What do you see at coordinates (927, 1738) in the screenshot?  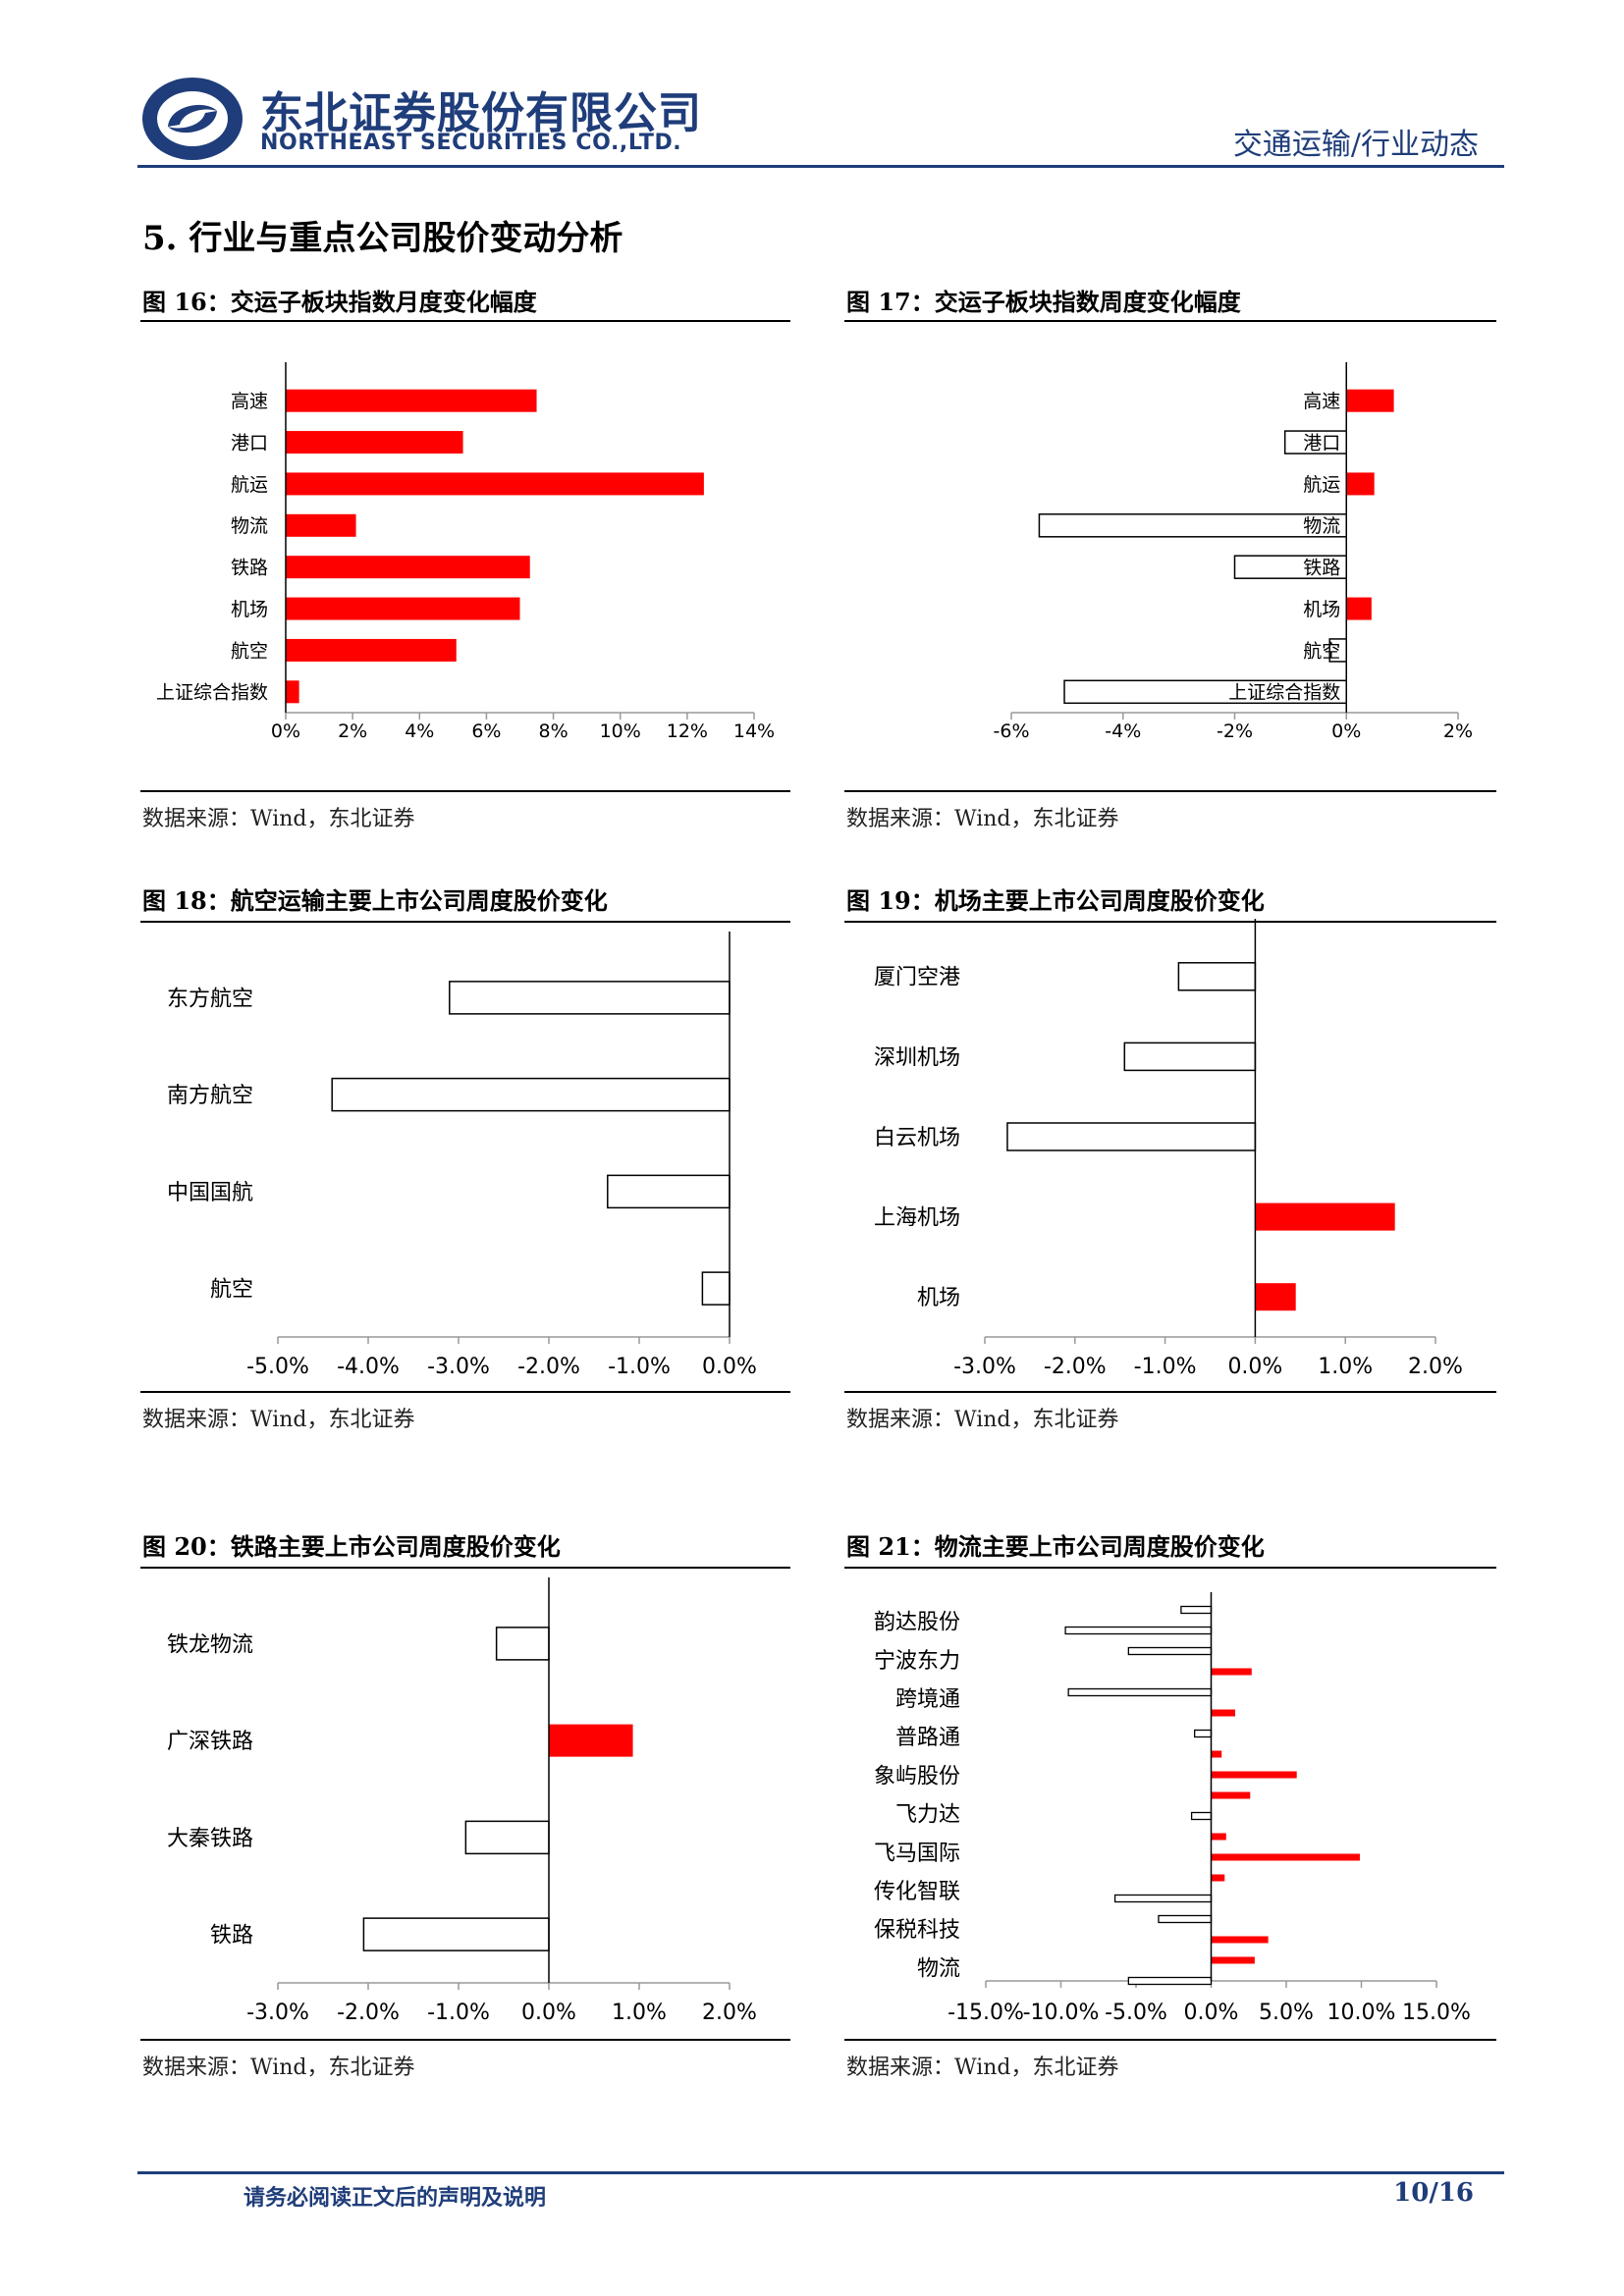 I see `fig21-category-label: 普路通` at bounding box center [927, 1738].